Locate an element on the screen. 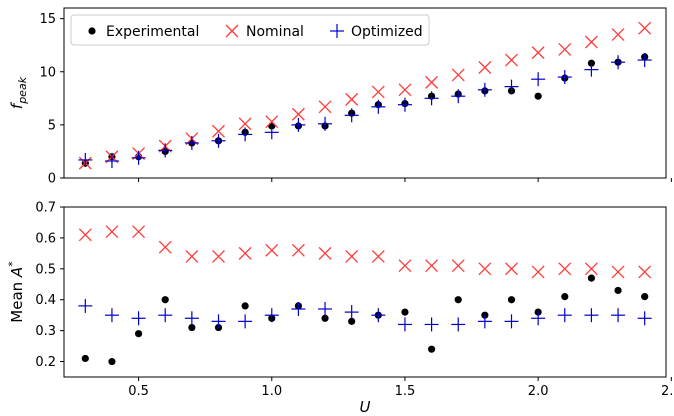  y-tick-label: 15 is located at coordinates (47, 19).